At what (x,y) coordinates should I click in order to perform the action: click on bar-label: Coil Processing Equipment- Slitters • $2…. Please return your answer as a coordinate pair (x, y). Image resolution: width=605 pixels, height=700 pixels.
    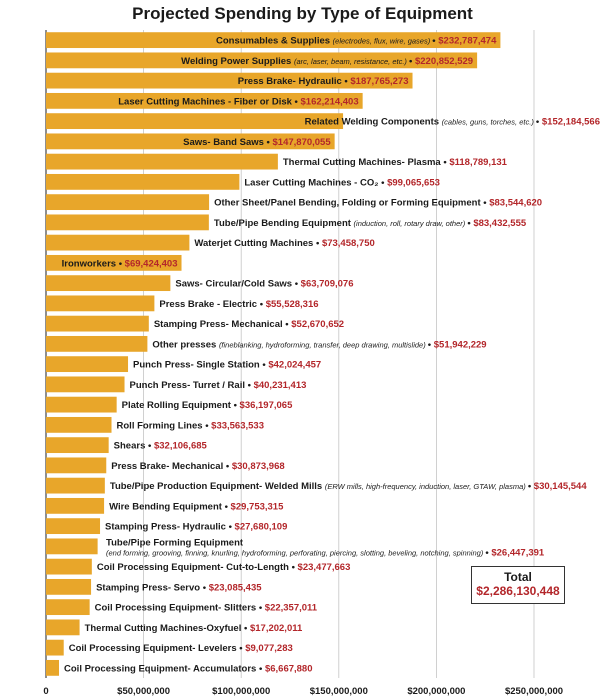
    Looking at the image, I should click on (206, 608).